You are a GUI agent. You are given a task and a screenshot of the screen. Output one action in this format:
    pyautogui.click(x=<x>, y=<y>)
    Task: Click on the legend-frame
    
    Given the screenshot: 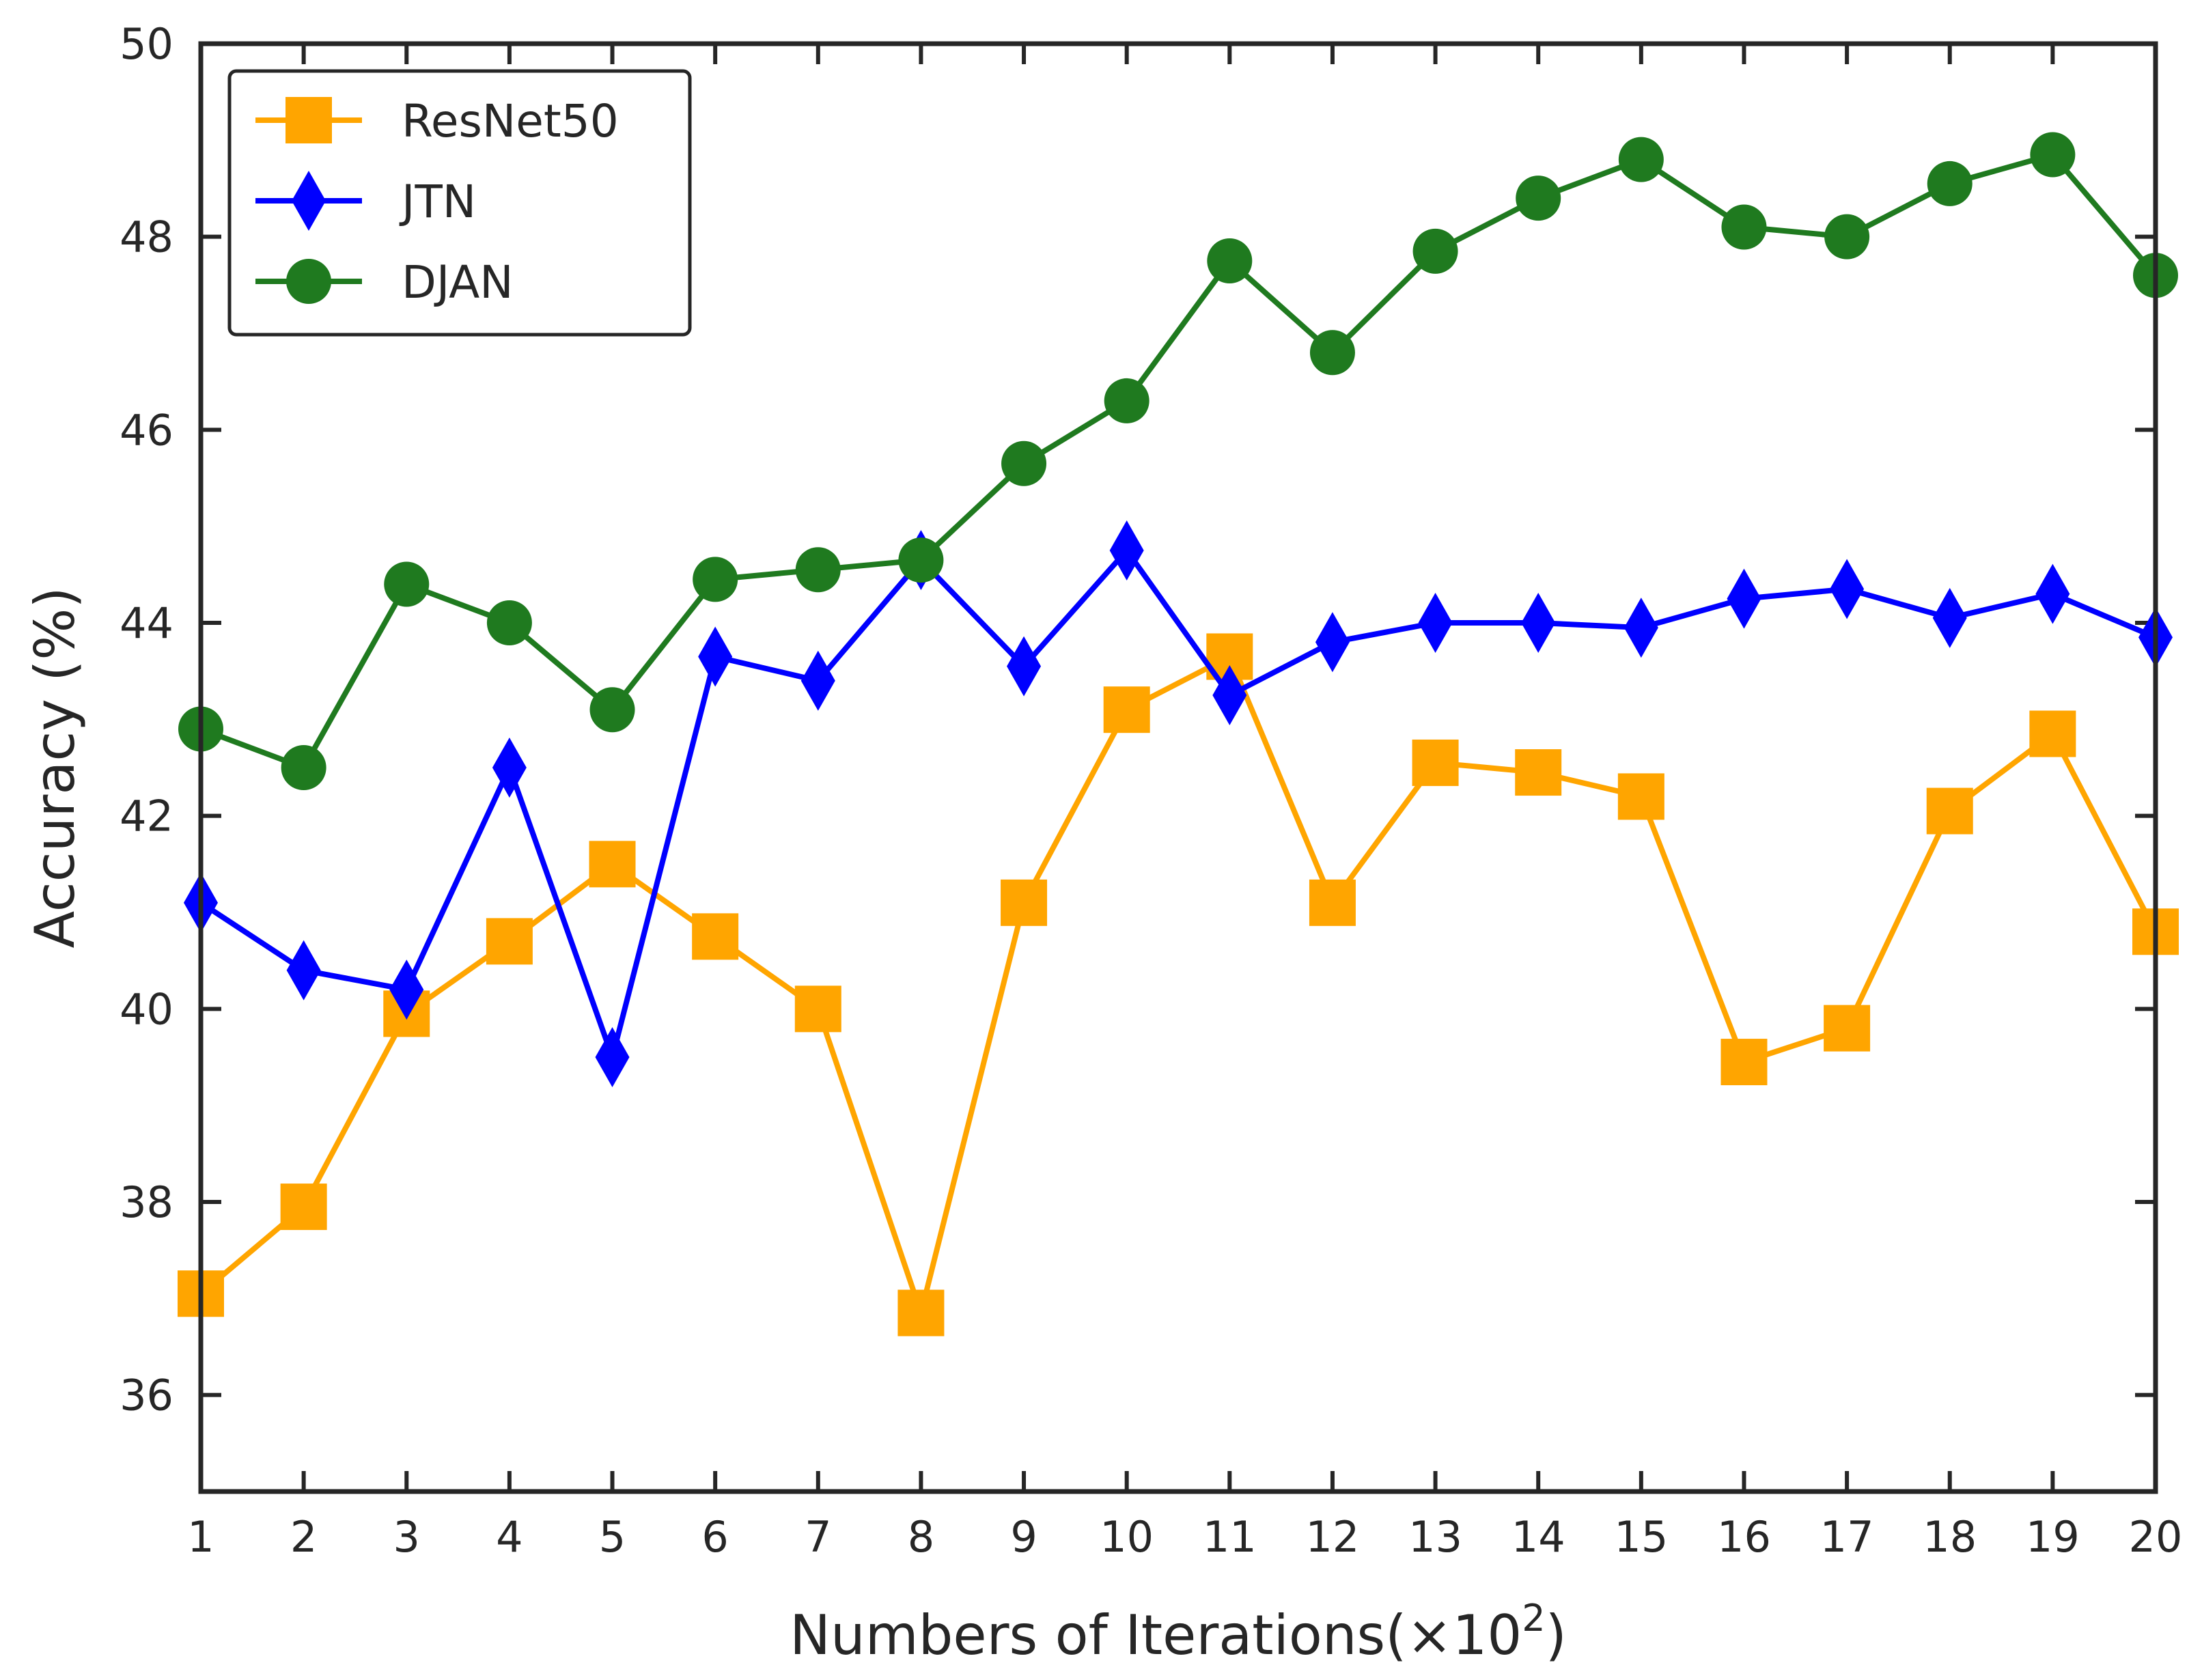 What is the action you would take?
    pyautogui.click(x=459, y=203)
    